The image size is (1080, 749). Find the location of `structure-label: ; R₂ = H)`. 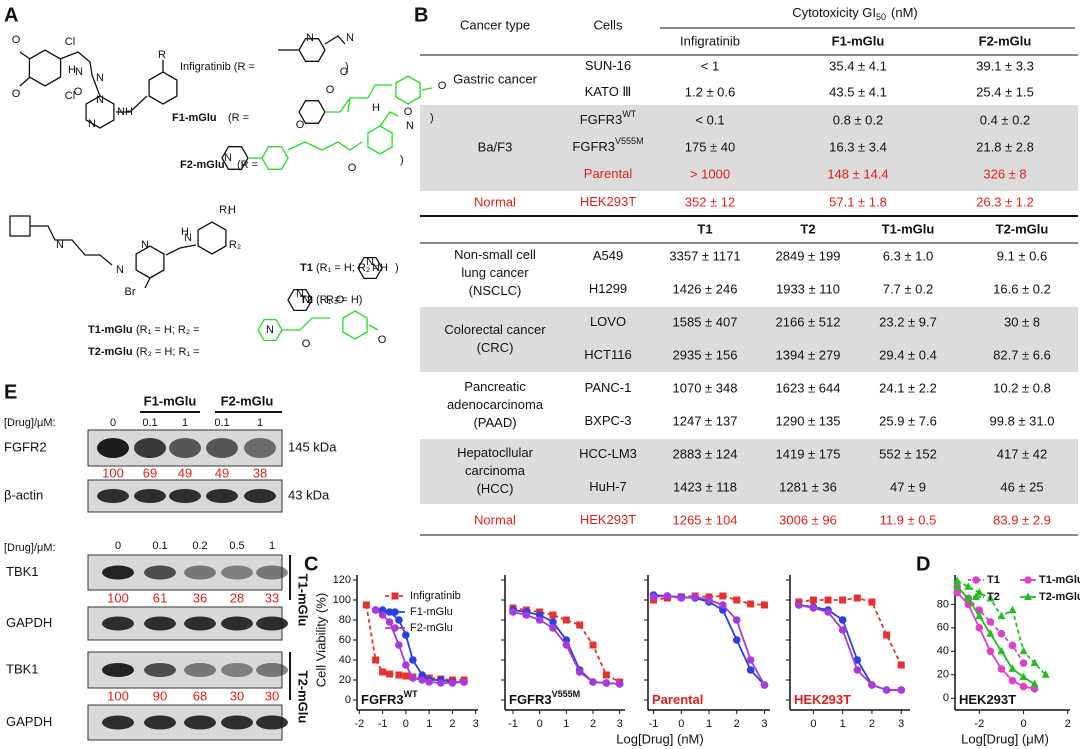

structure-label: ; R₂ = H) is located at coordinates (341, 300).